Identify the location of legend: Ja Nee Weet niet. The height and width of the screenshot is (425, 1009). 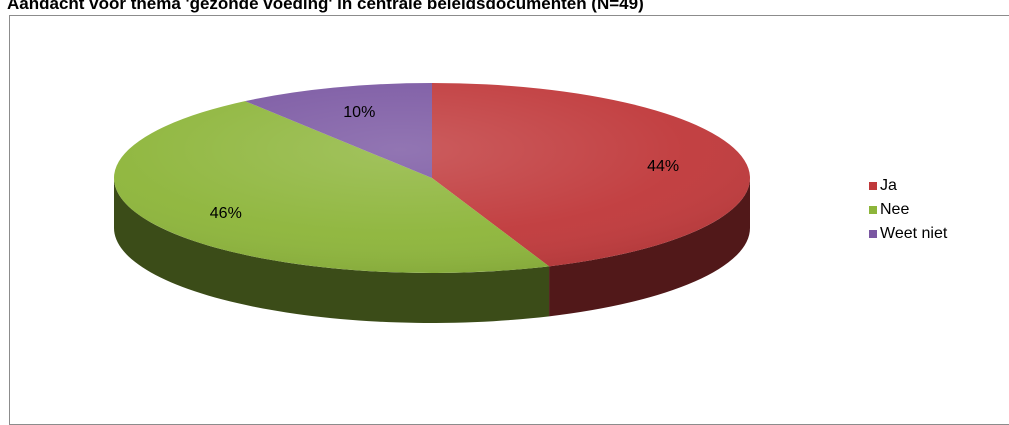
(908, 210).